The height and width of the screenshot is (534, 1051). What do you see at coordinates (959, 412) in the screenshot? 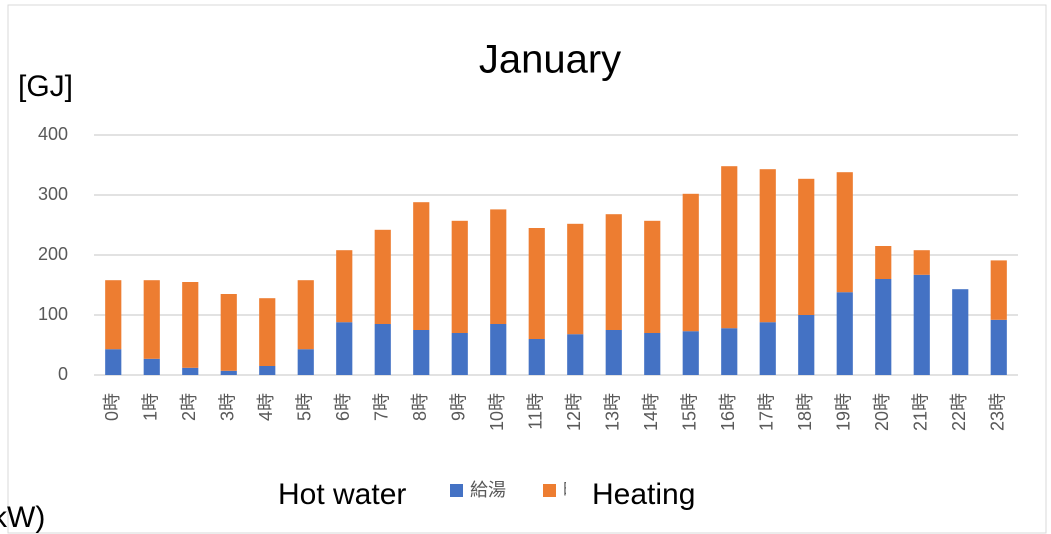
I see `x-tick-label: 22時` at bounding box center [959, 412].